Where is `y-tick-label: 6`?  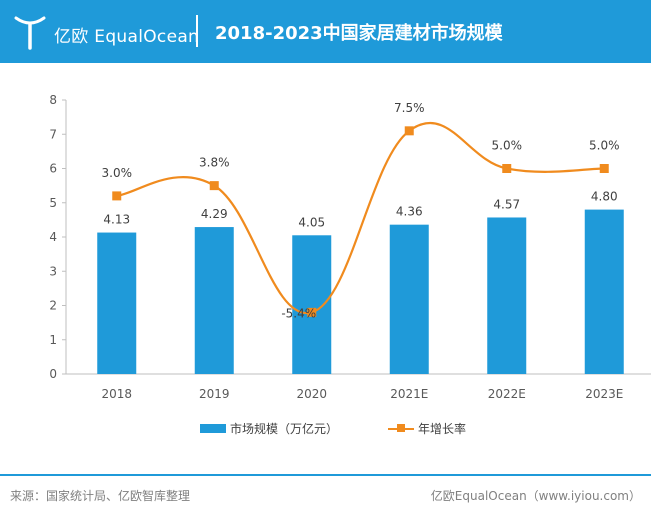 y-tick-label: 6 is located at coordinates (53, 169).